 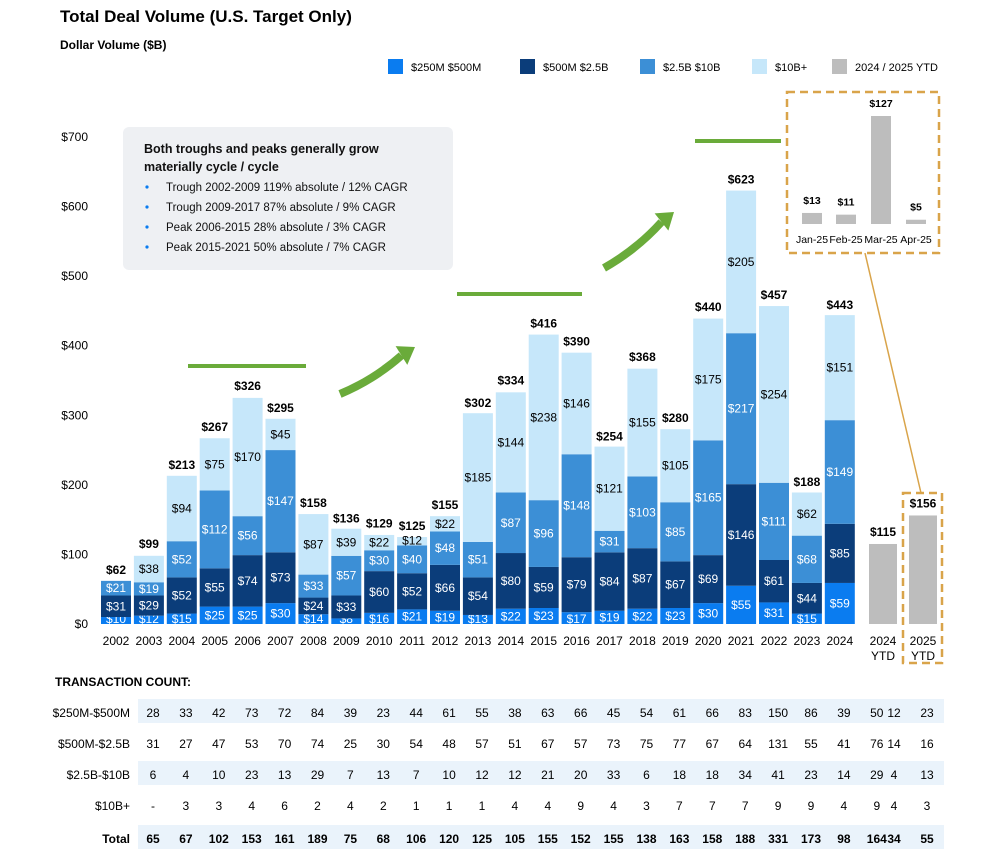 What do you see at coordinates (74, 276) in the screenshot?
I see `y-tick-label: $500` at bounding box center [74, 276].